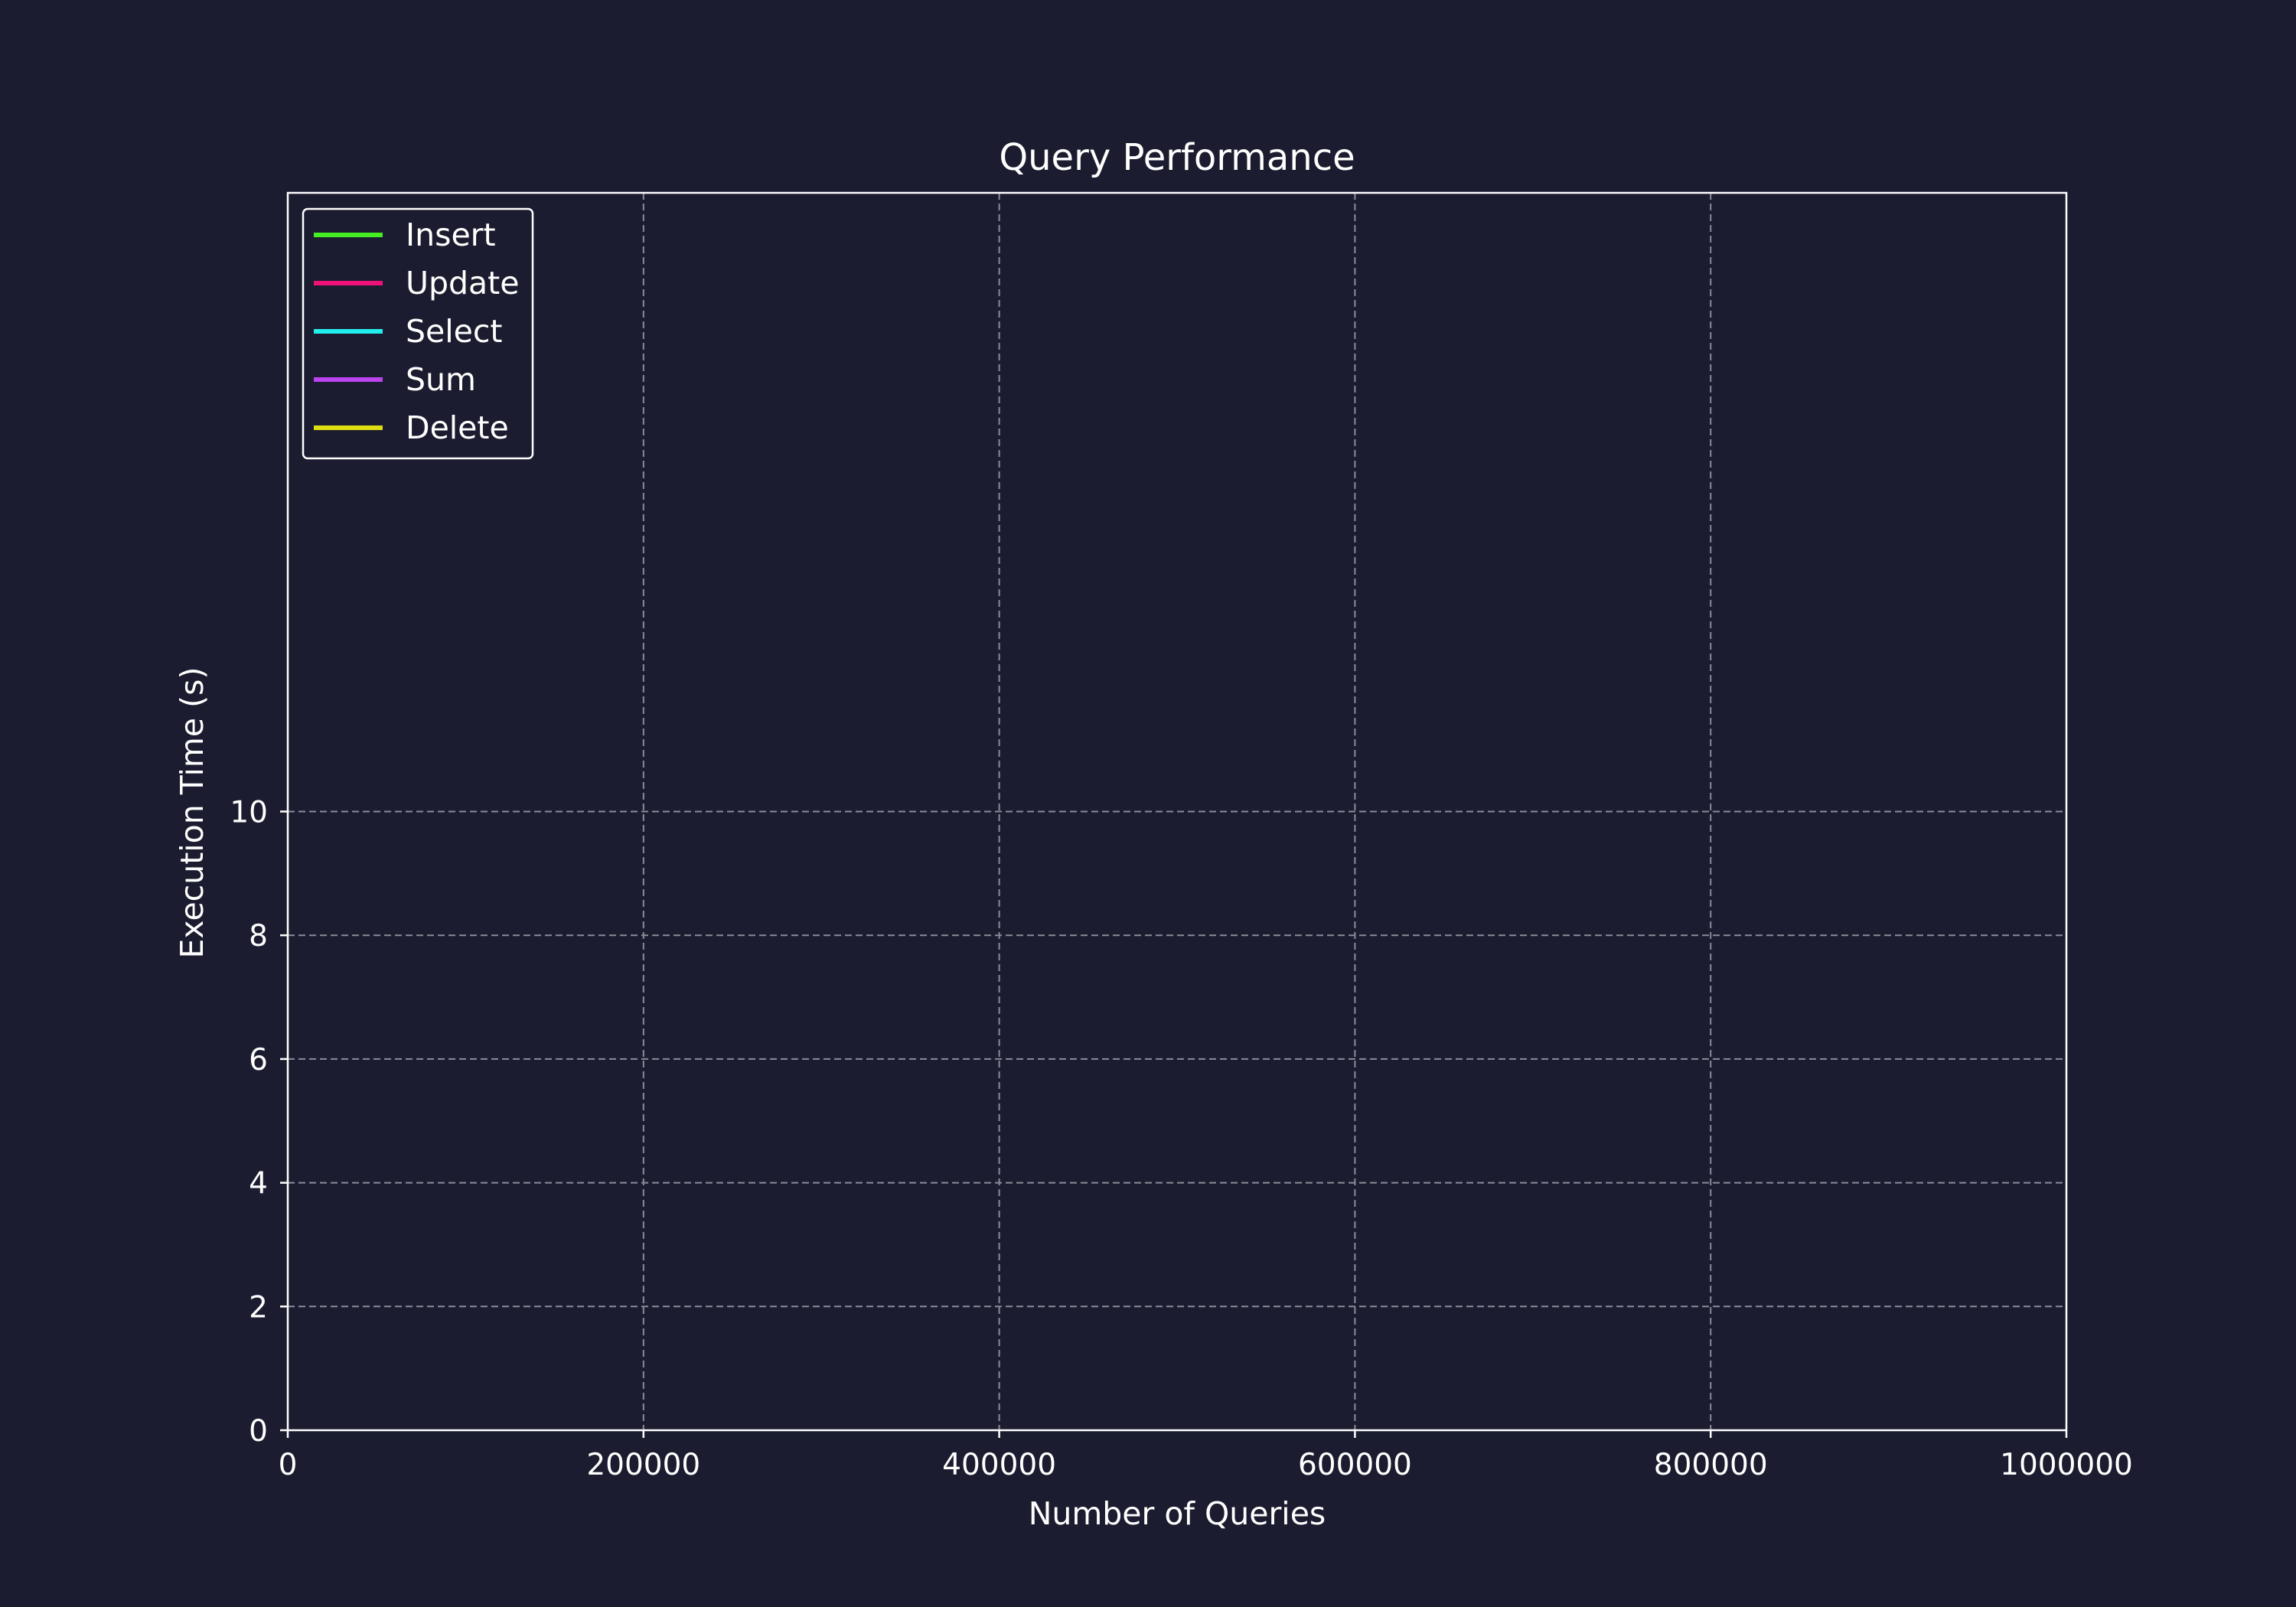  I want to click on legend: Insert Update Select Sum Delete, so click(418, 333).